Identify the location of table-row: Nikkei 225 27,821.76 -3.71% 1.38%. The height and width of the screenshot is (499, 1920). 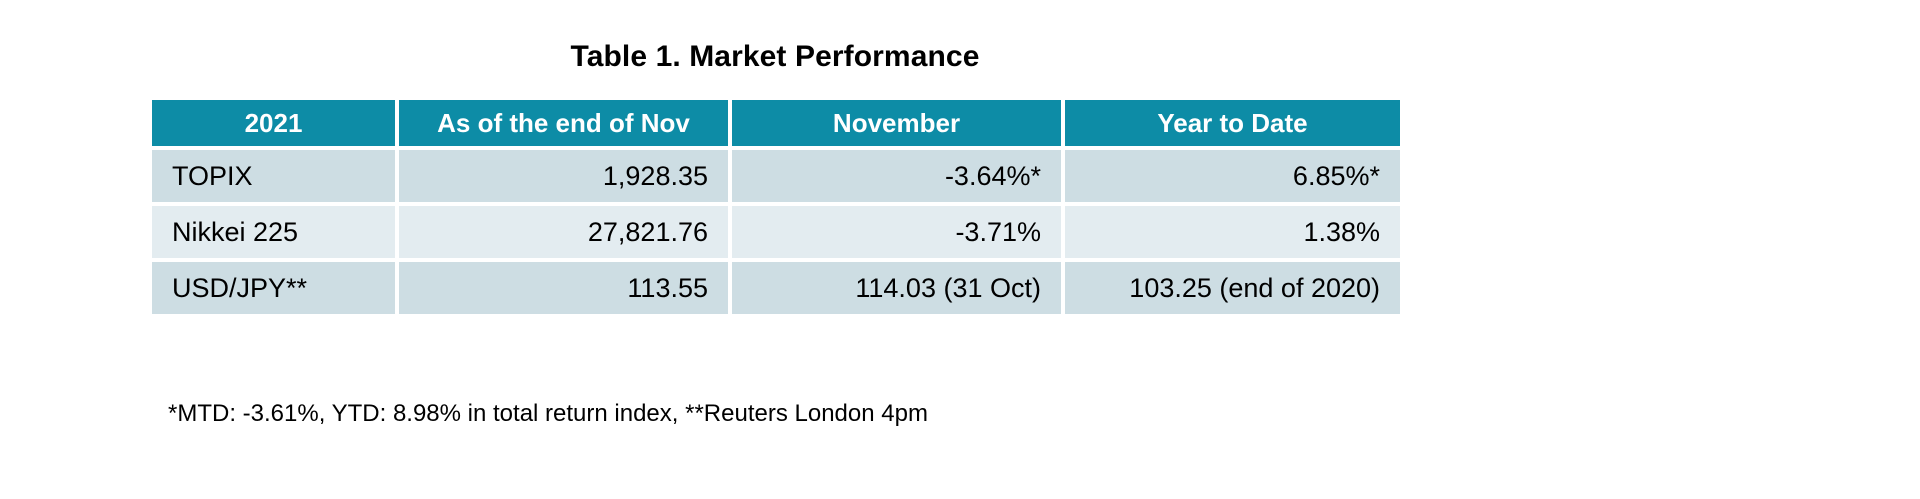
(776, 230).